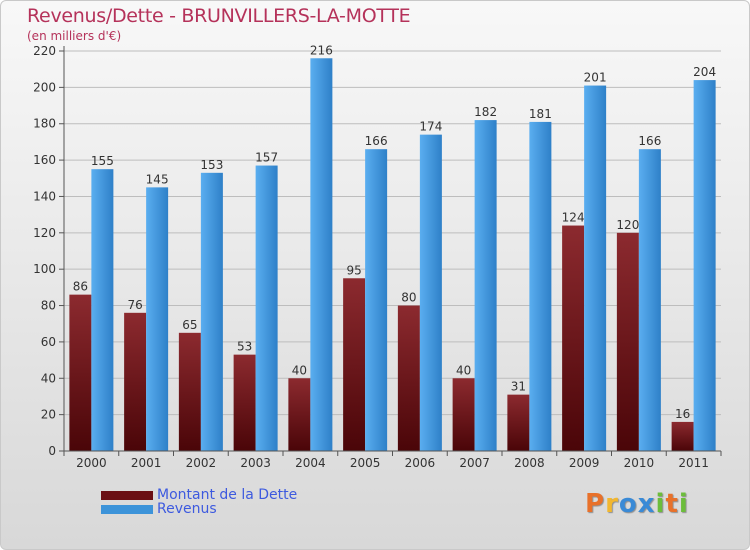 The width and height of the screenshot is (750, 550). Describe the element at coordinates (44, 233) in the screenshot. I see `y-tick-label: 120` at that location.